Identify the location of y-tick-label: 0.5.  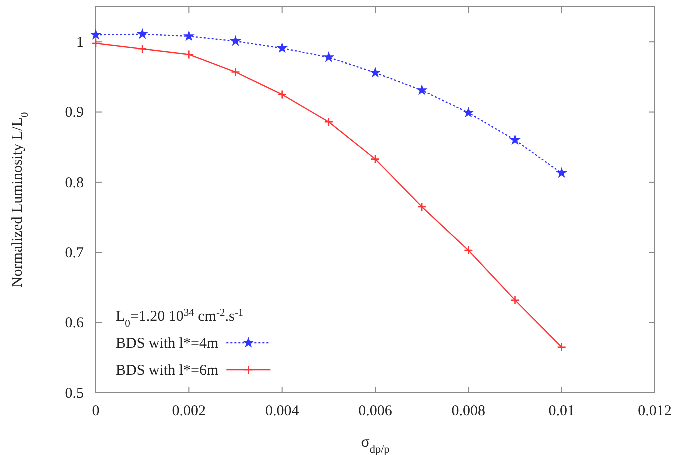
(74, 394).